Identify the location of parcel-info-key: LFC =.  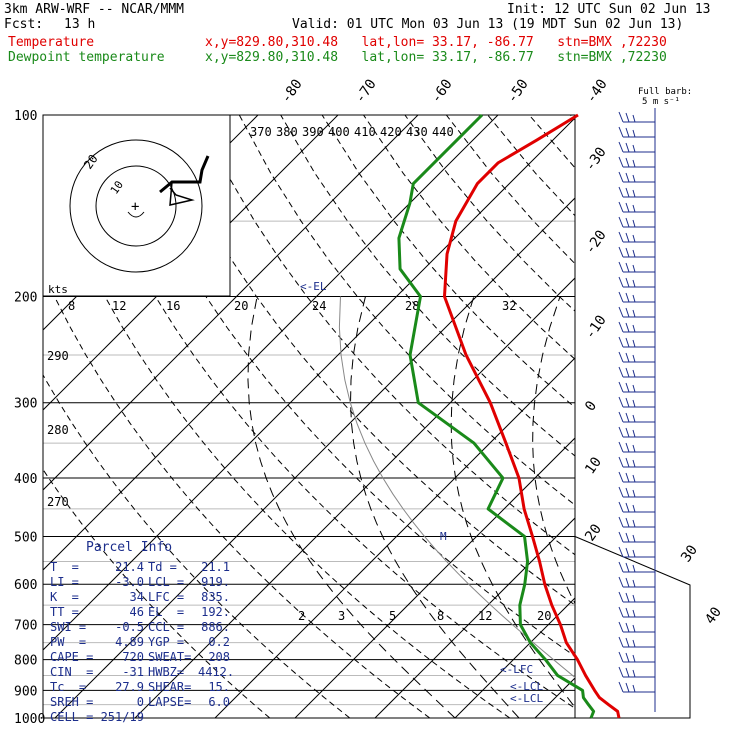
(166, 597).